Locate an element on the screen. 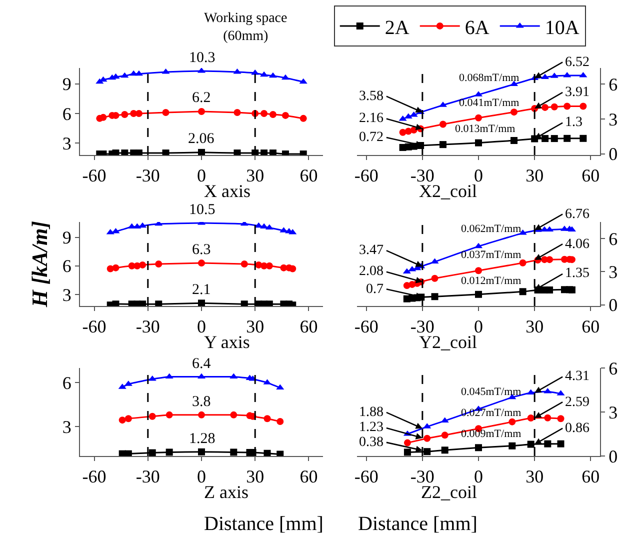 The image size is (621, 539). annotation: 6.3 is located at coordinates (201, 250).